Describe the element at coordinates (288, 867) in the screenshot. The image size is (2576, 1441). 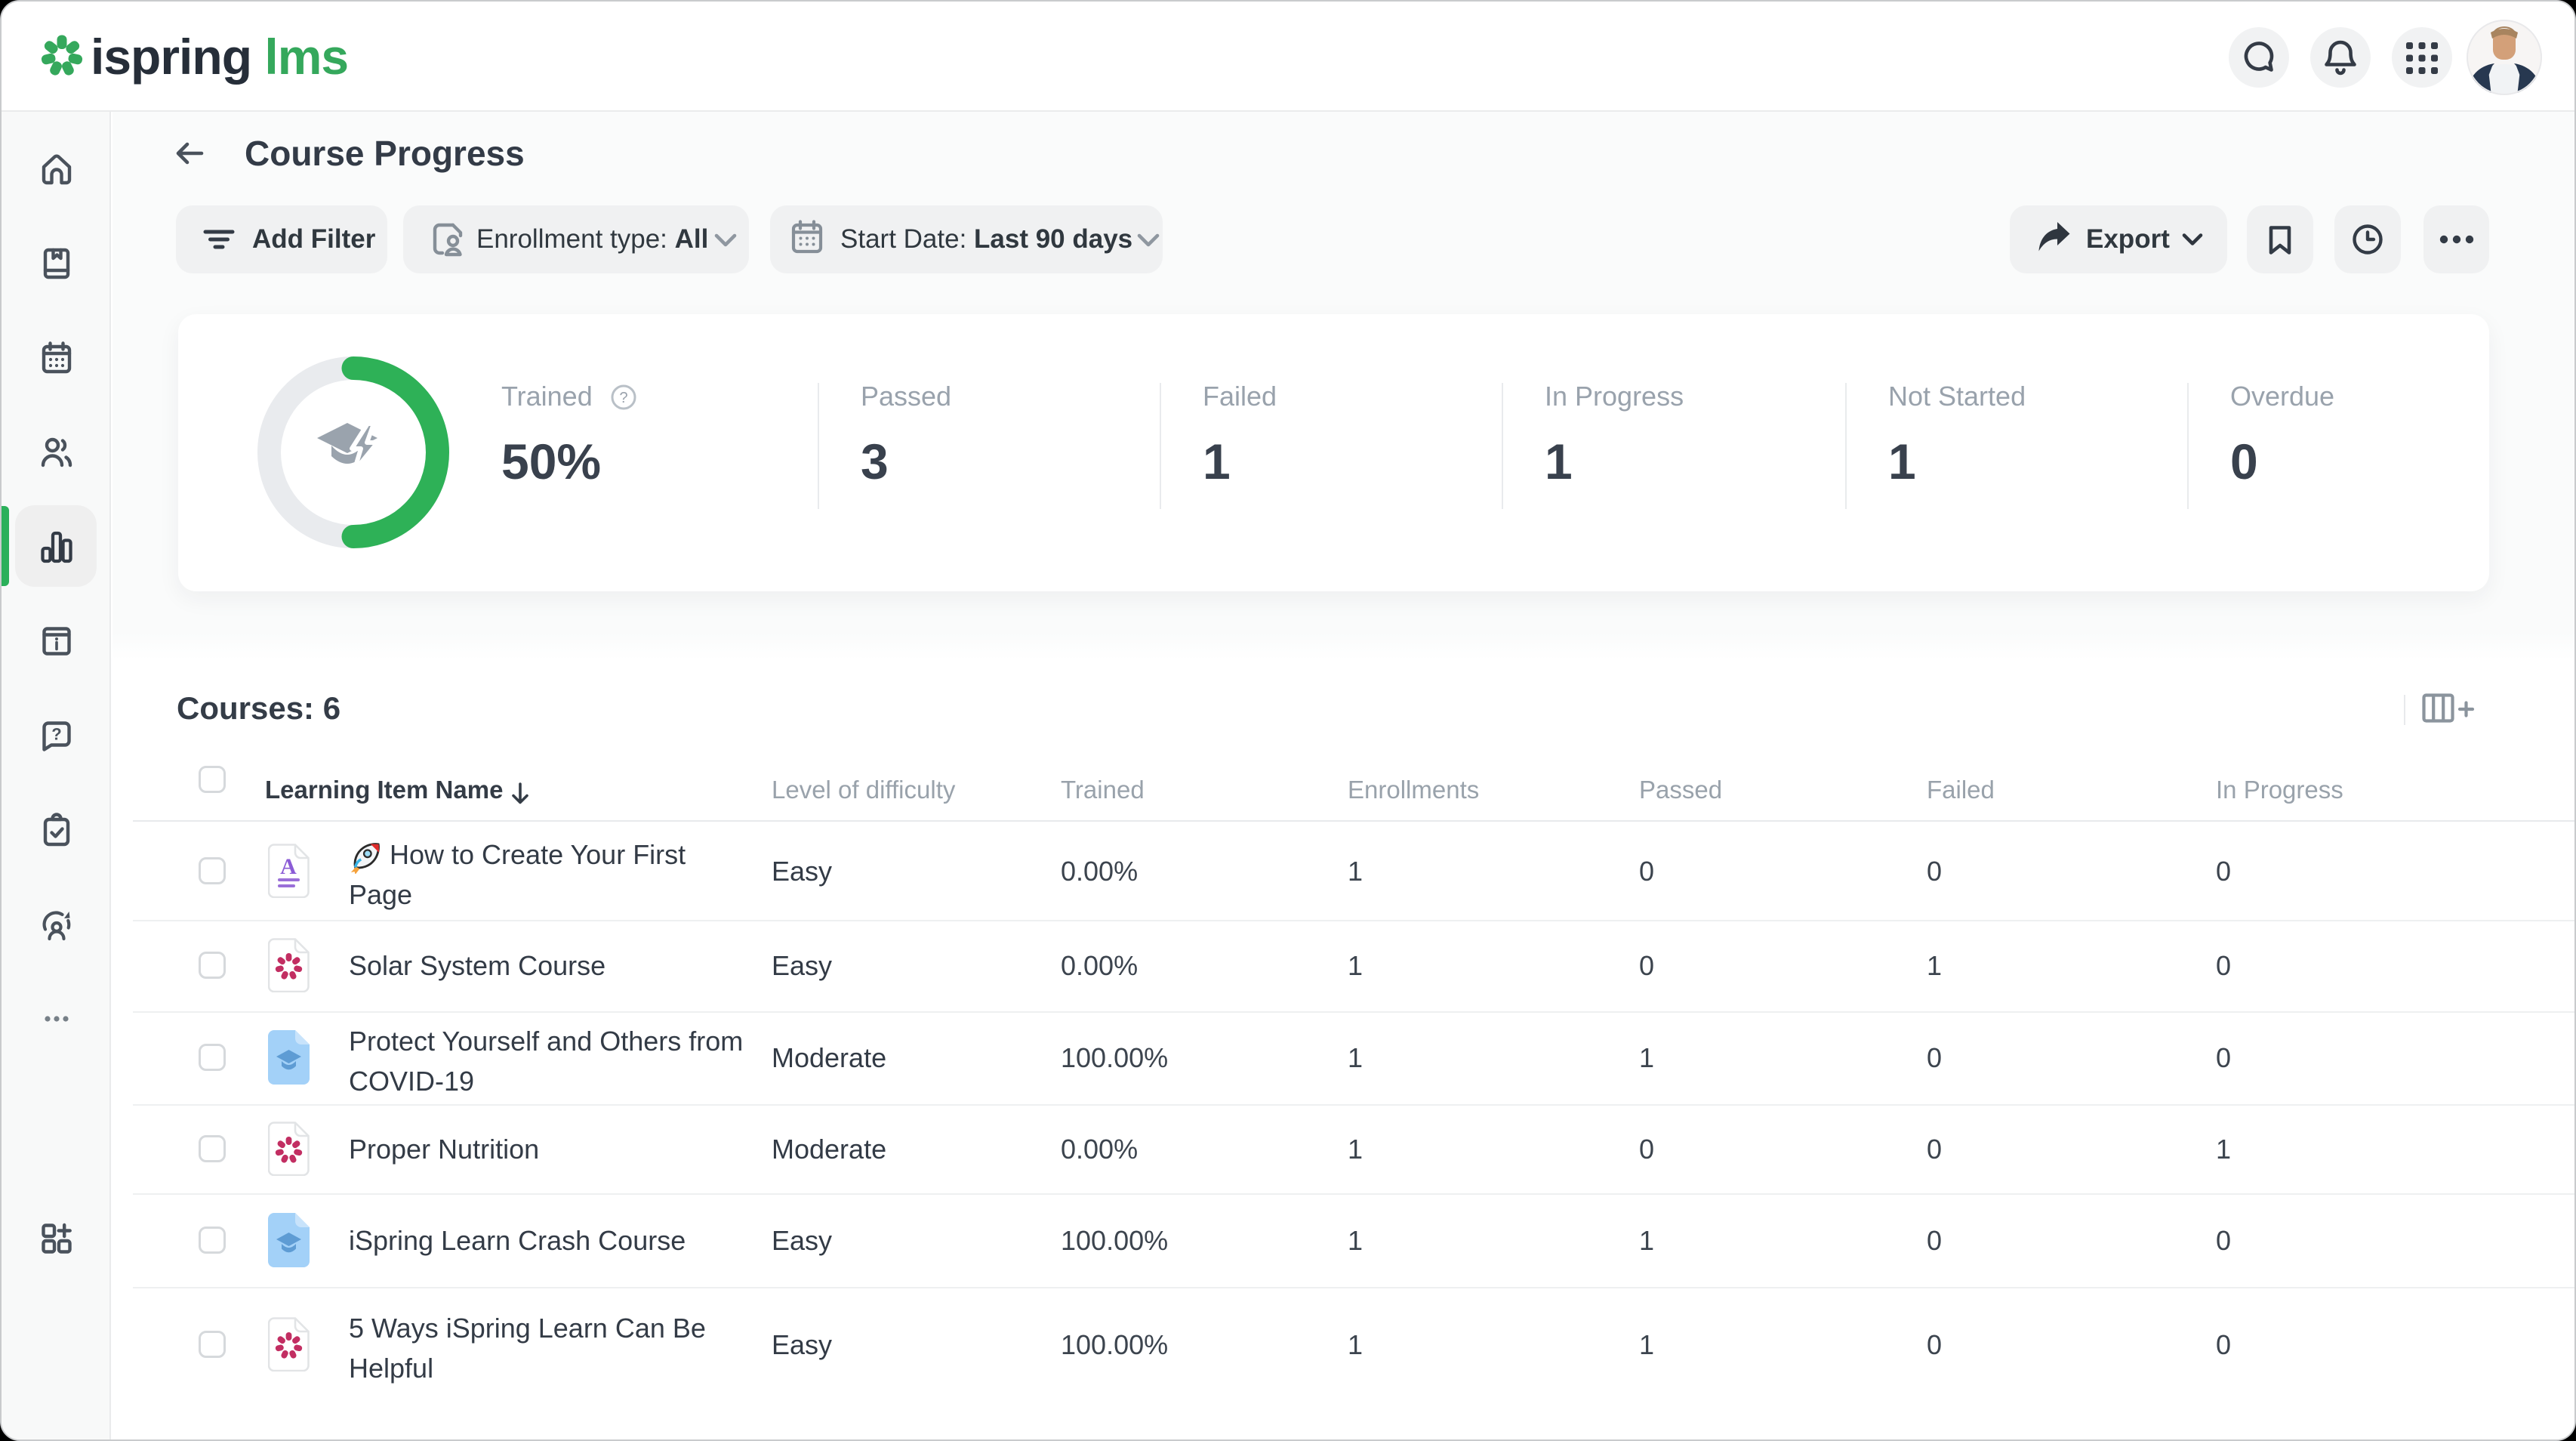
I see `svg-text: A` at that location.